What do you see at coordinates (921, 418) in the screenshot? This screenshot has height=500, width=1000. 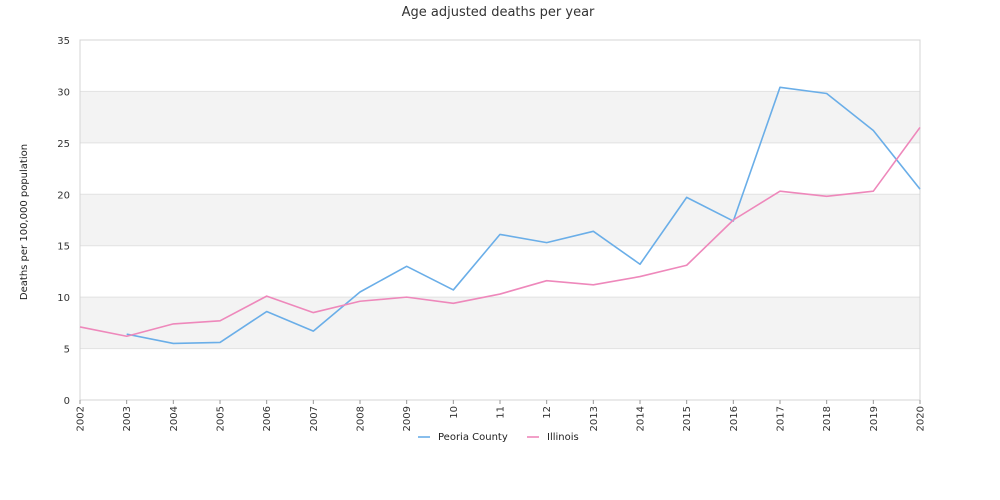 I see `x-tick-label: 2020` at bounding box center [921, 418].